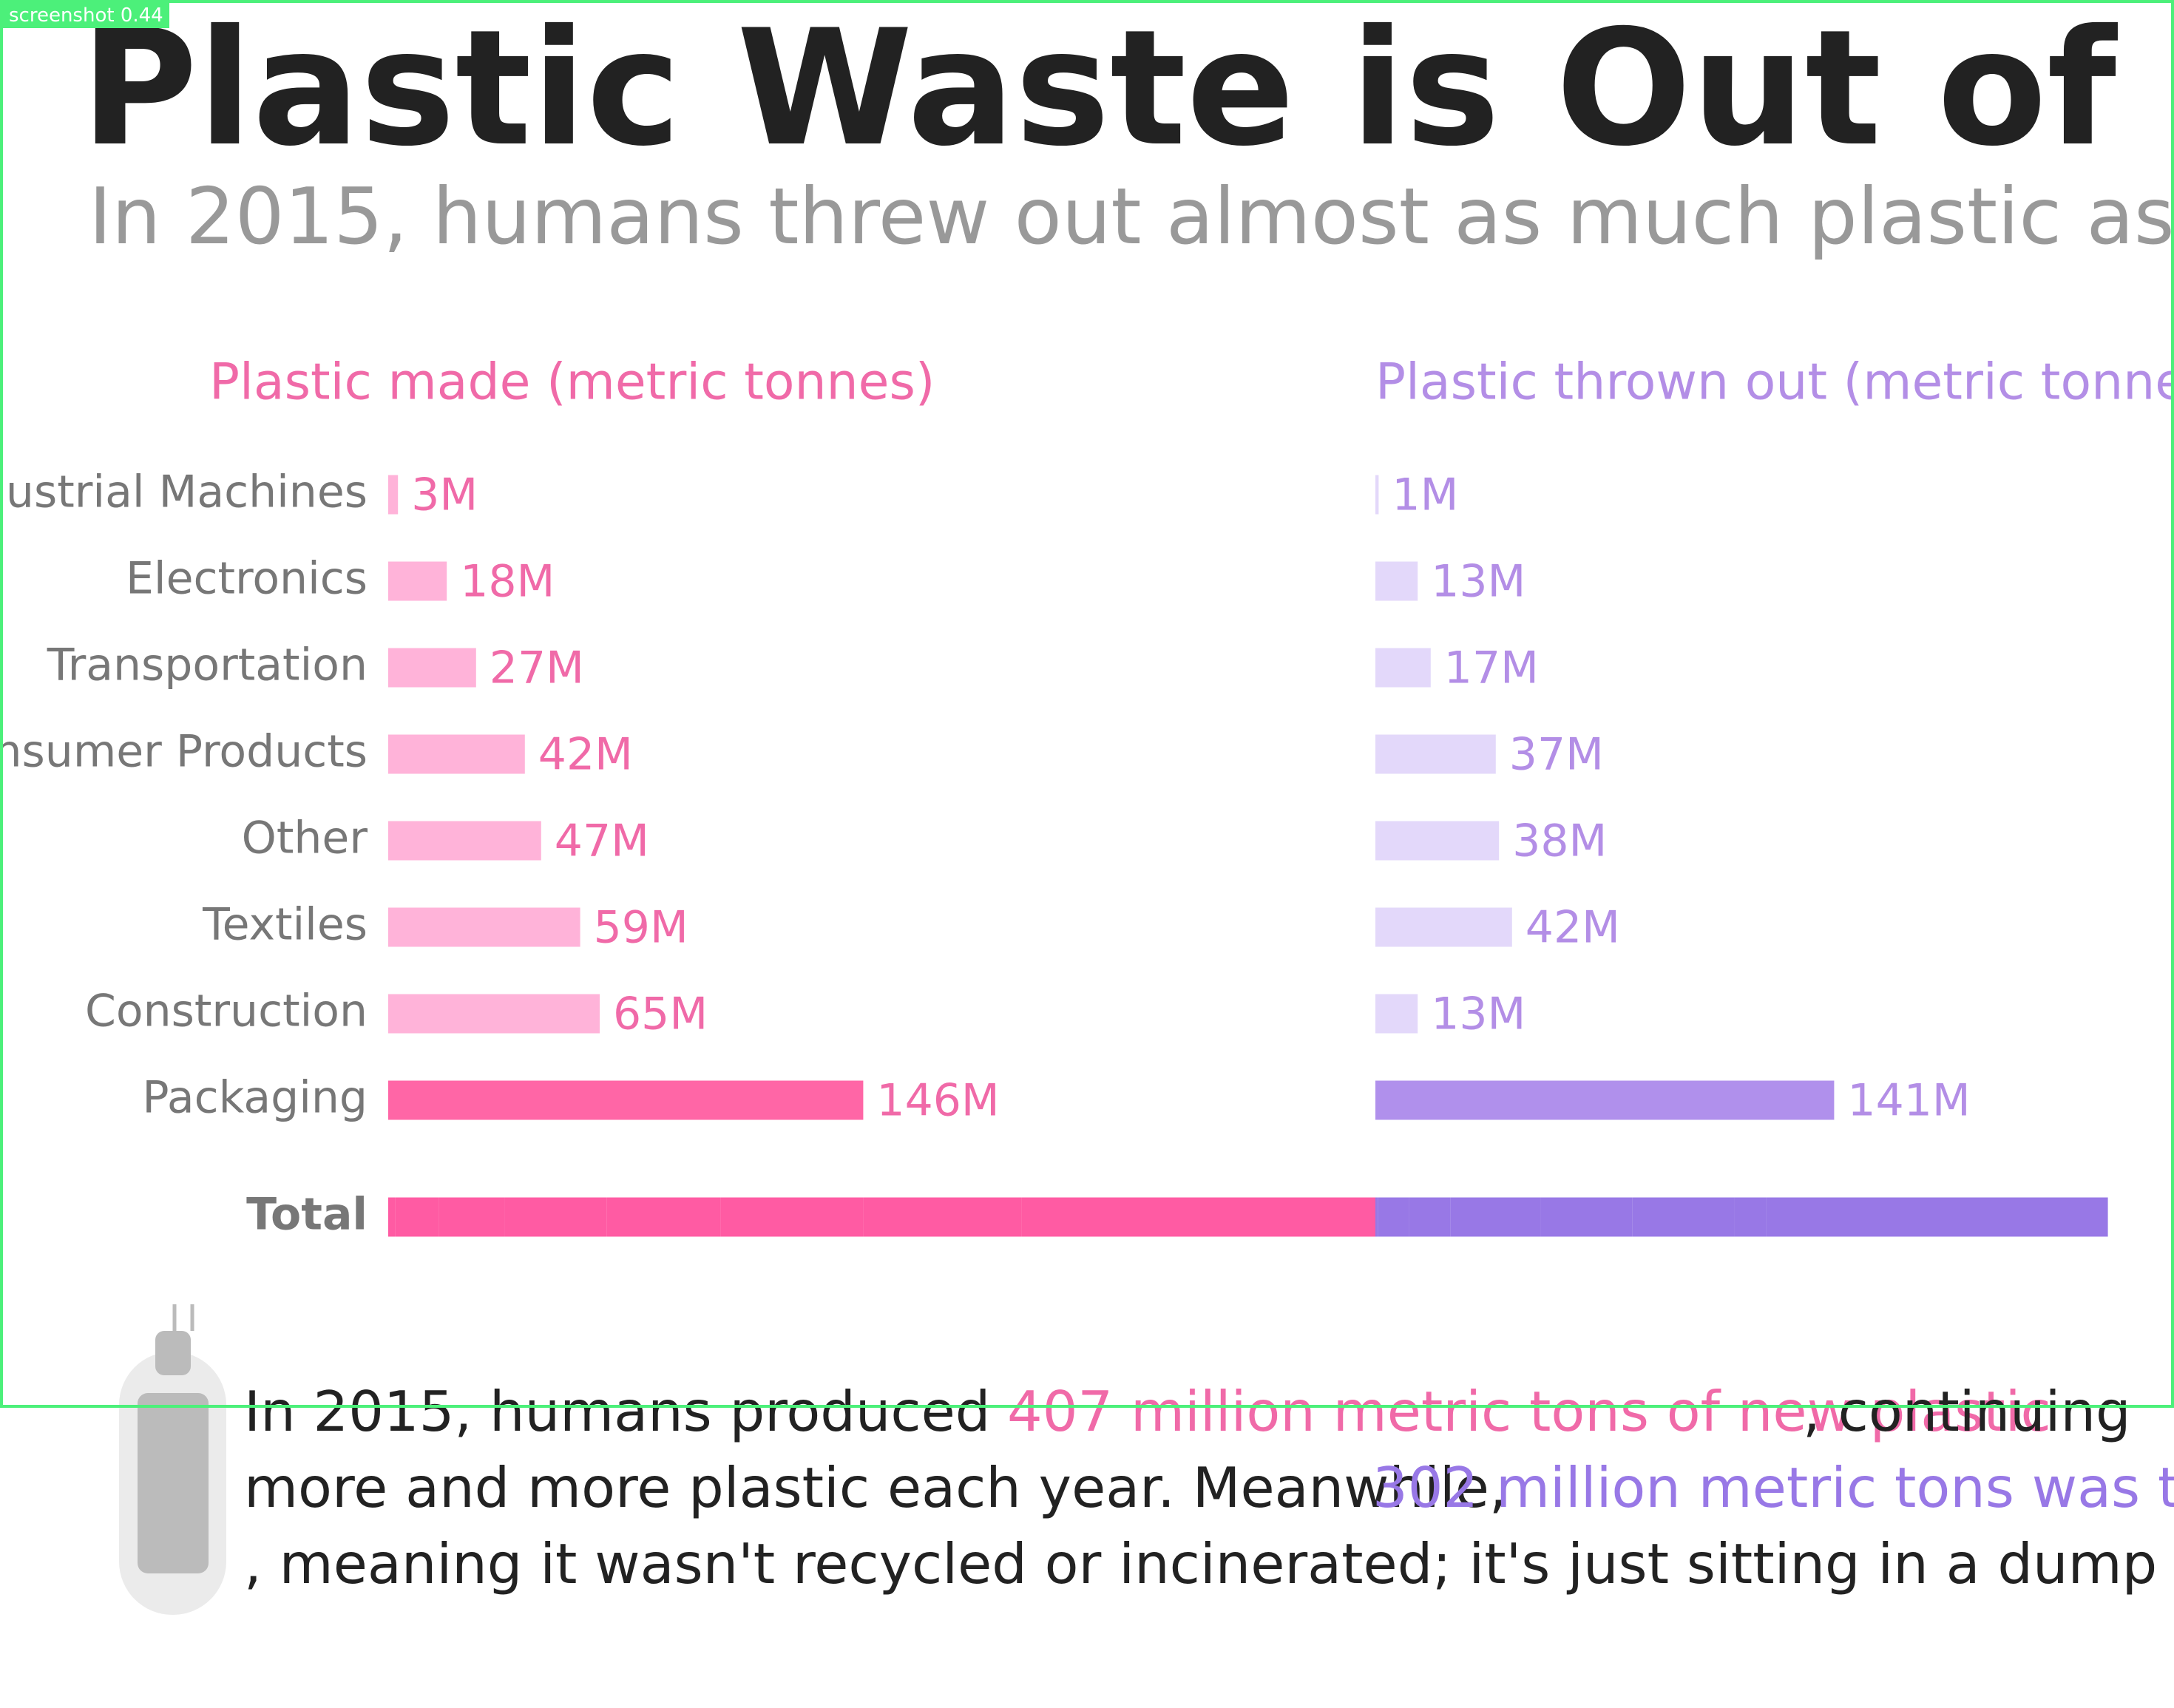  I want to click on page-title: Plastic Waste is Out of Control, so click(1127, 90).